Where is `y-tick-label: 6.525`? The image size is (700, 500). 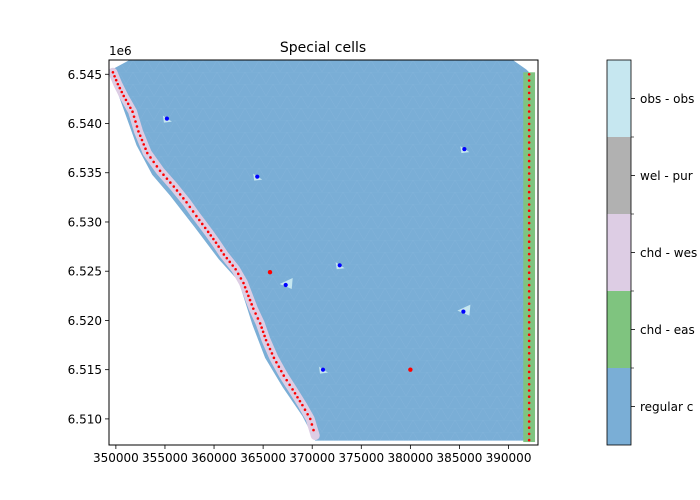 y-tick-label: 6.525 is located at coordinates (85, 272).